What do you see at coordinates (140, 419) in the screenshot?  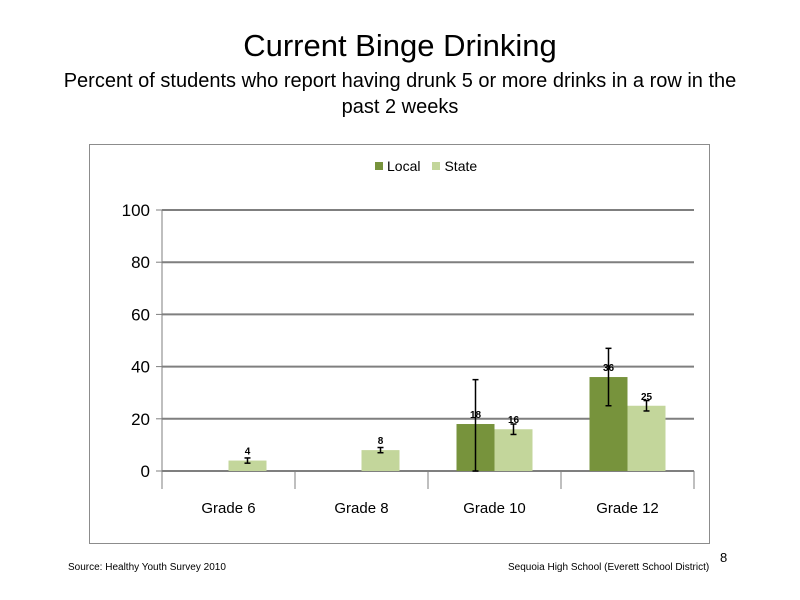 I see `y-tick-label: 20` at bounding box center [140, 419].